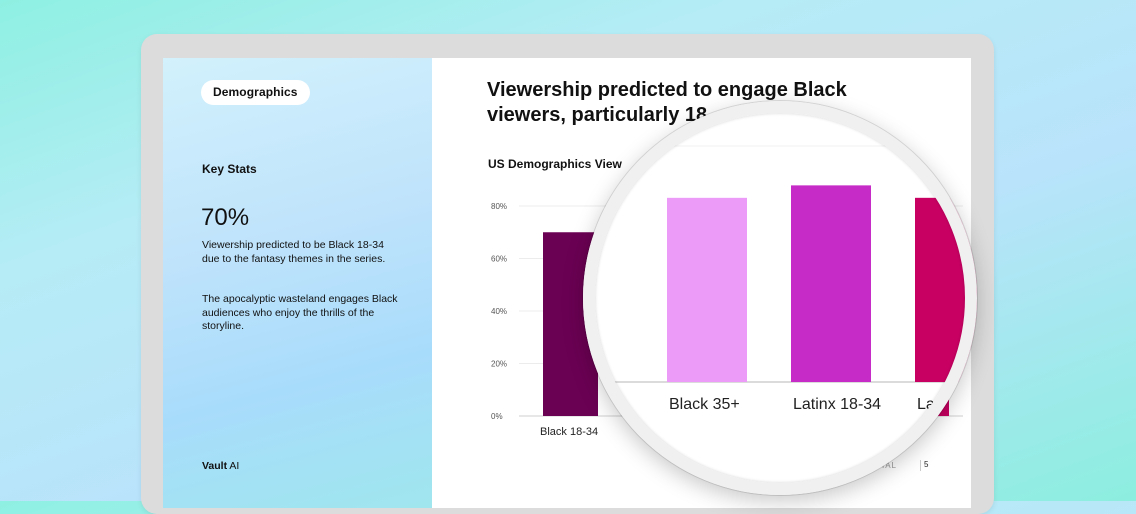  What do you see at coordinates (926, 464) in the screenshot?
I see `page-number: 5` at bounding box center [926, 464].